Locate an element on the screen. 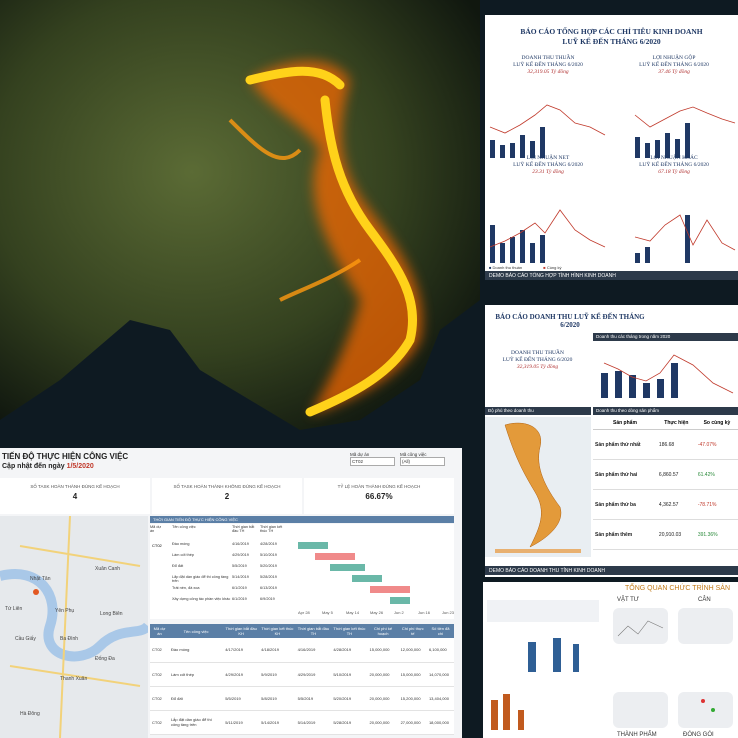 The height and width of the screenshot is (738, 738). header-cell: Chi phí thực tế is located at coordinates (412, 631).